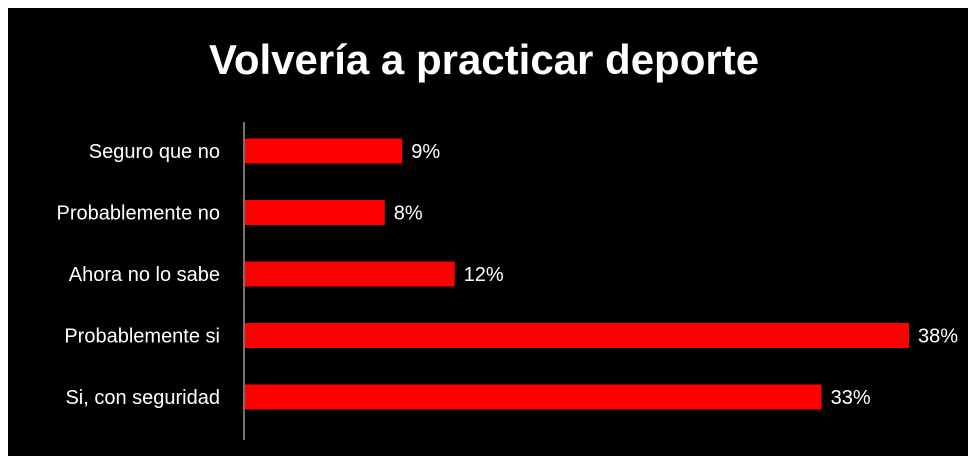  What do you see at coordinates (144, 275) in the screenshot?
I see `category-label: Ahora no lo sabe` at bounding box center [144, 275].